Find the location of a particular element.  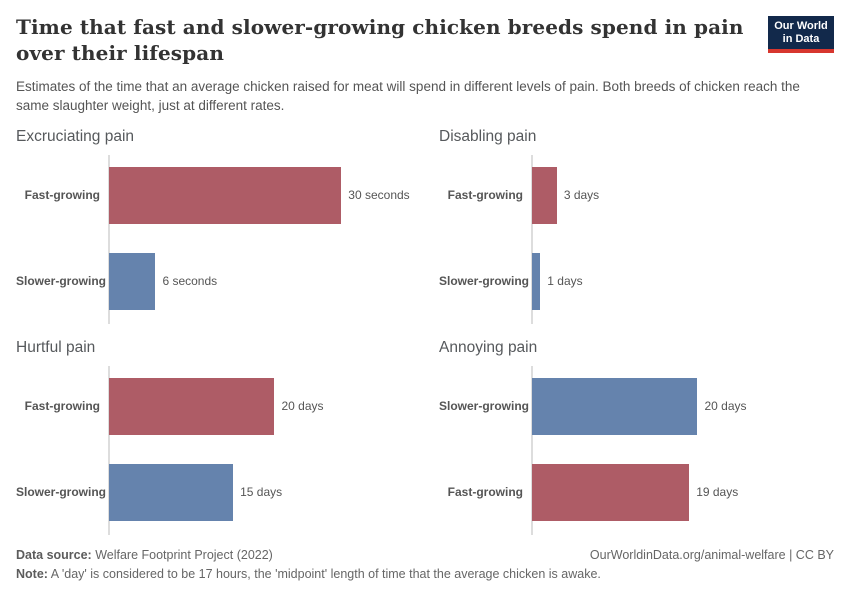

value-label: 15 days is located at coordinates (261, 492).